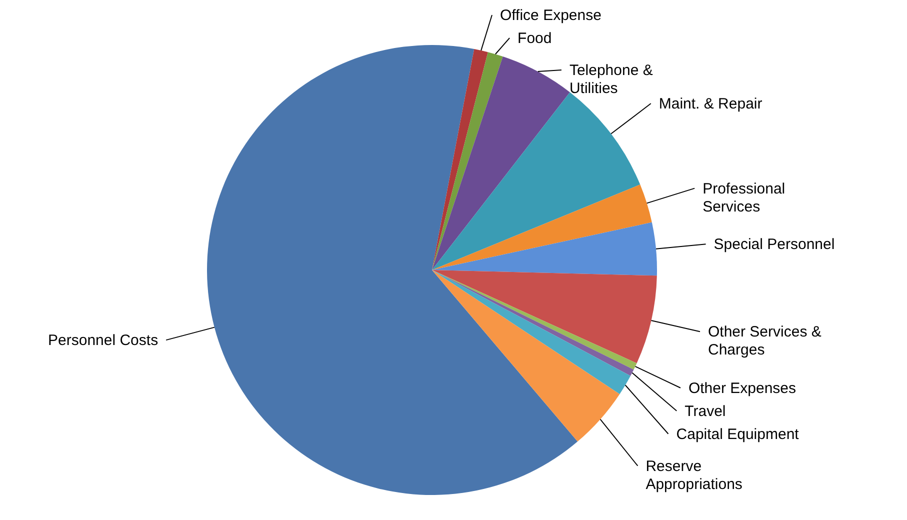 The image size is (907, 520). I want to click on slice-label: Reserve Appropriations, so click(694, 475).